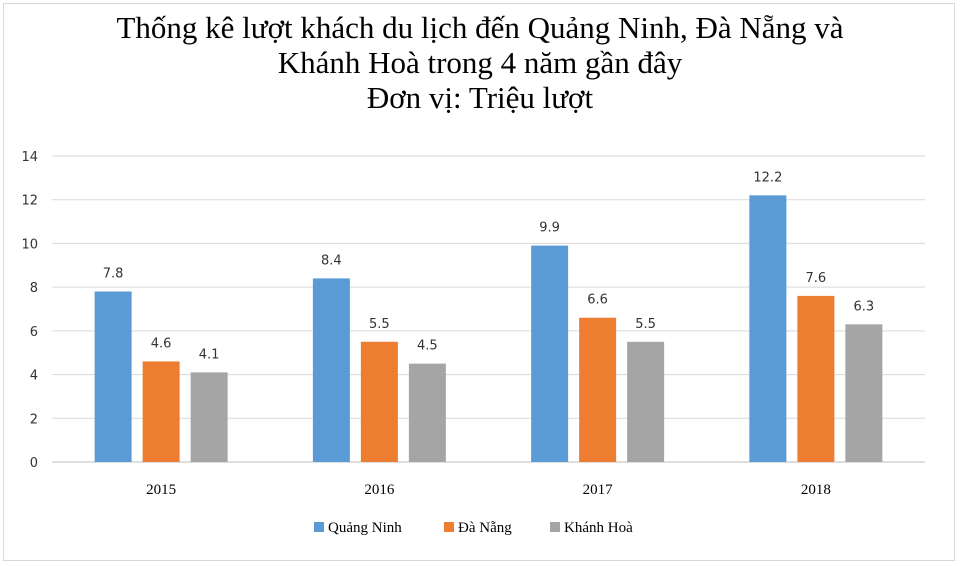 This screenshot has height=566, width=960. What do you see at coordinates (365, 528) in the screenshot?
I see `legend-label: Quảng Ninh` at bounding box center [365, 528].